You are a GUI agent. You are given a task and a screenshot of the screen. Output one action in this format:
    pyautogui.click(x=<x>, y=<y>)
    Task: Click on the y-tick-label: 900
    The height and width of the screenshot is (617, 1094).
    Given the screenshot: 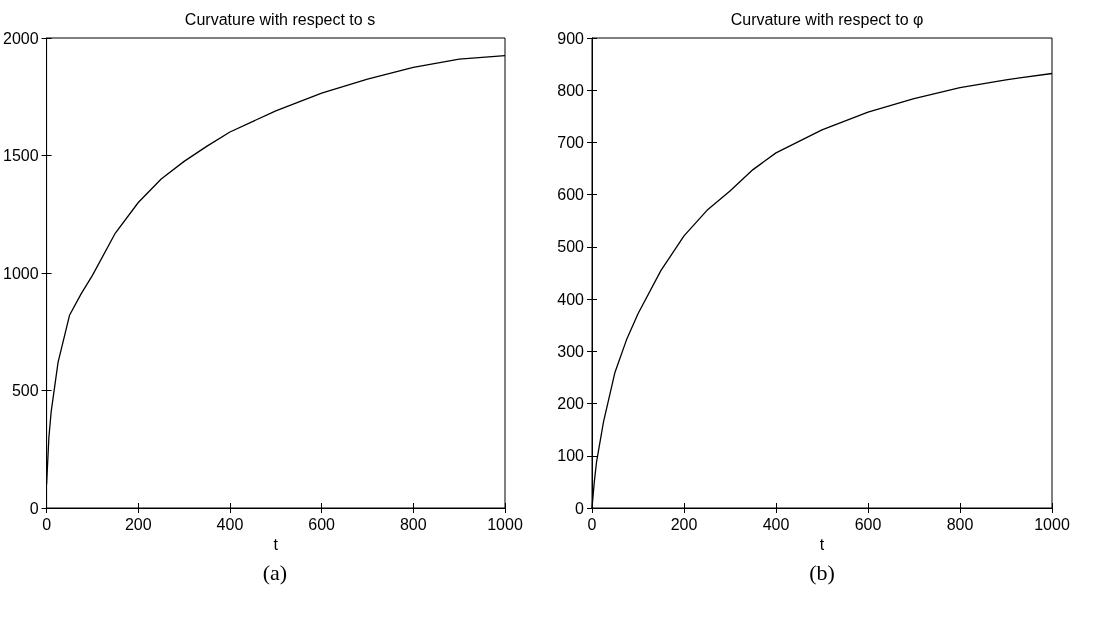 What is the action you would take?
    pyautogui.click(x=571, y=38)
    